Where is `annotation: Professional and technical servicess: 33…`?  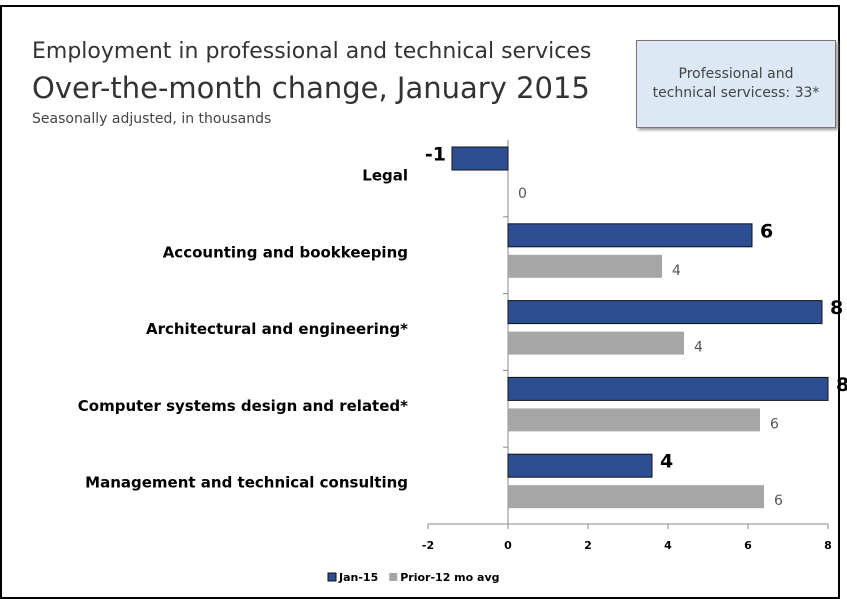 annotation: Professional and technical servicess: 33… is located at coordinates (736, 84).